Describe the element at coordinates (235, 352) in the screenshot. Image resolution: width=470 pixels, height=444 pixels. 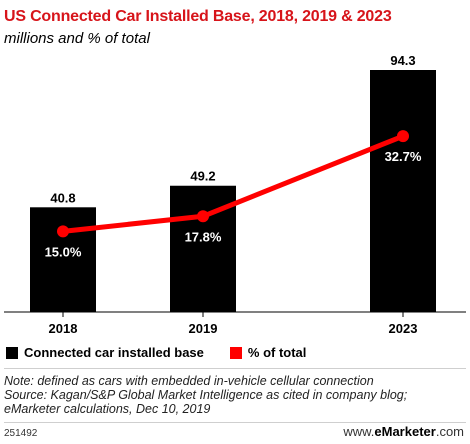
I see `legend-swatch-line` at that location.